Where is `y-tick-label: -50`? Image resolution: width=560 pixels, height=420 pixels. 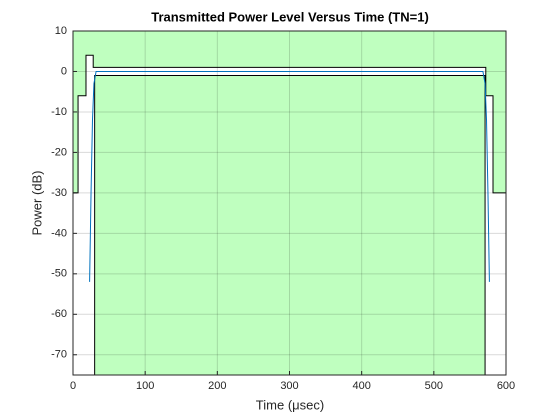
y-tick-label: -50 is located at coordinates (59, 274).